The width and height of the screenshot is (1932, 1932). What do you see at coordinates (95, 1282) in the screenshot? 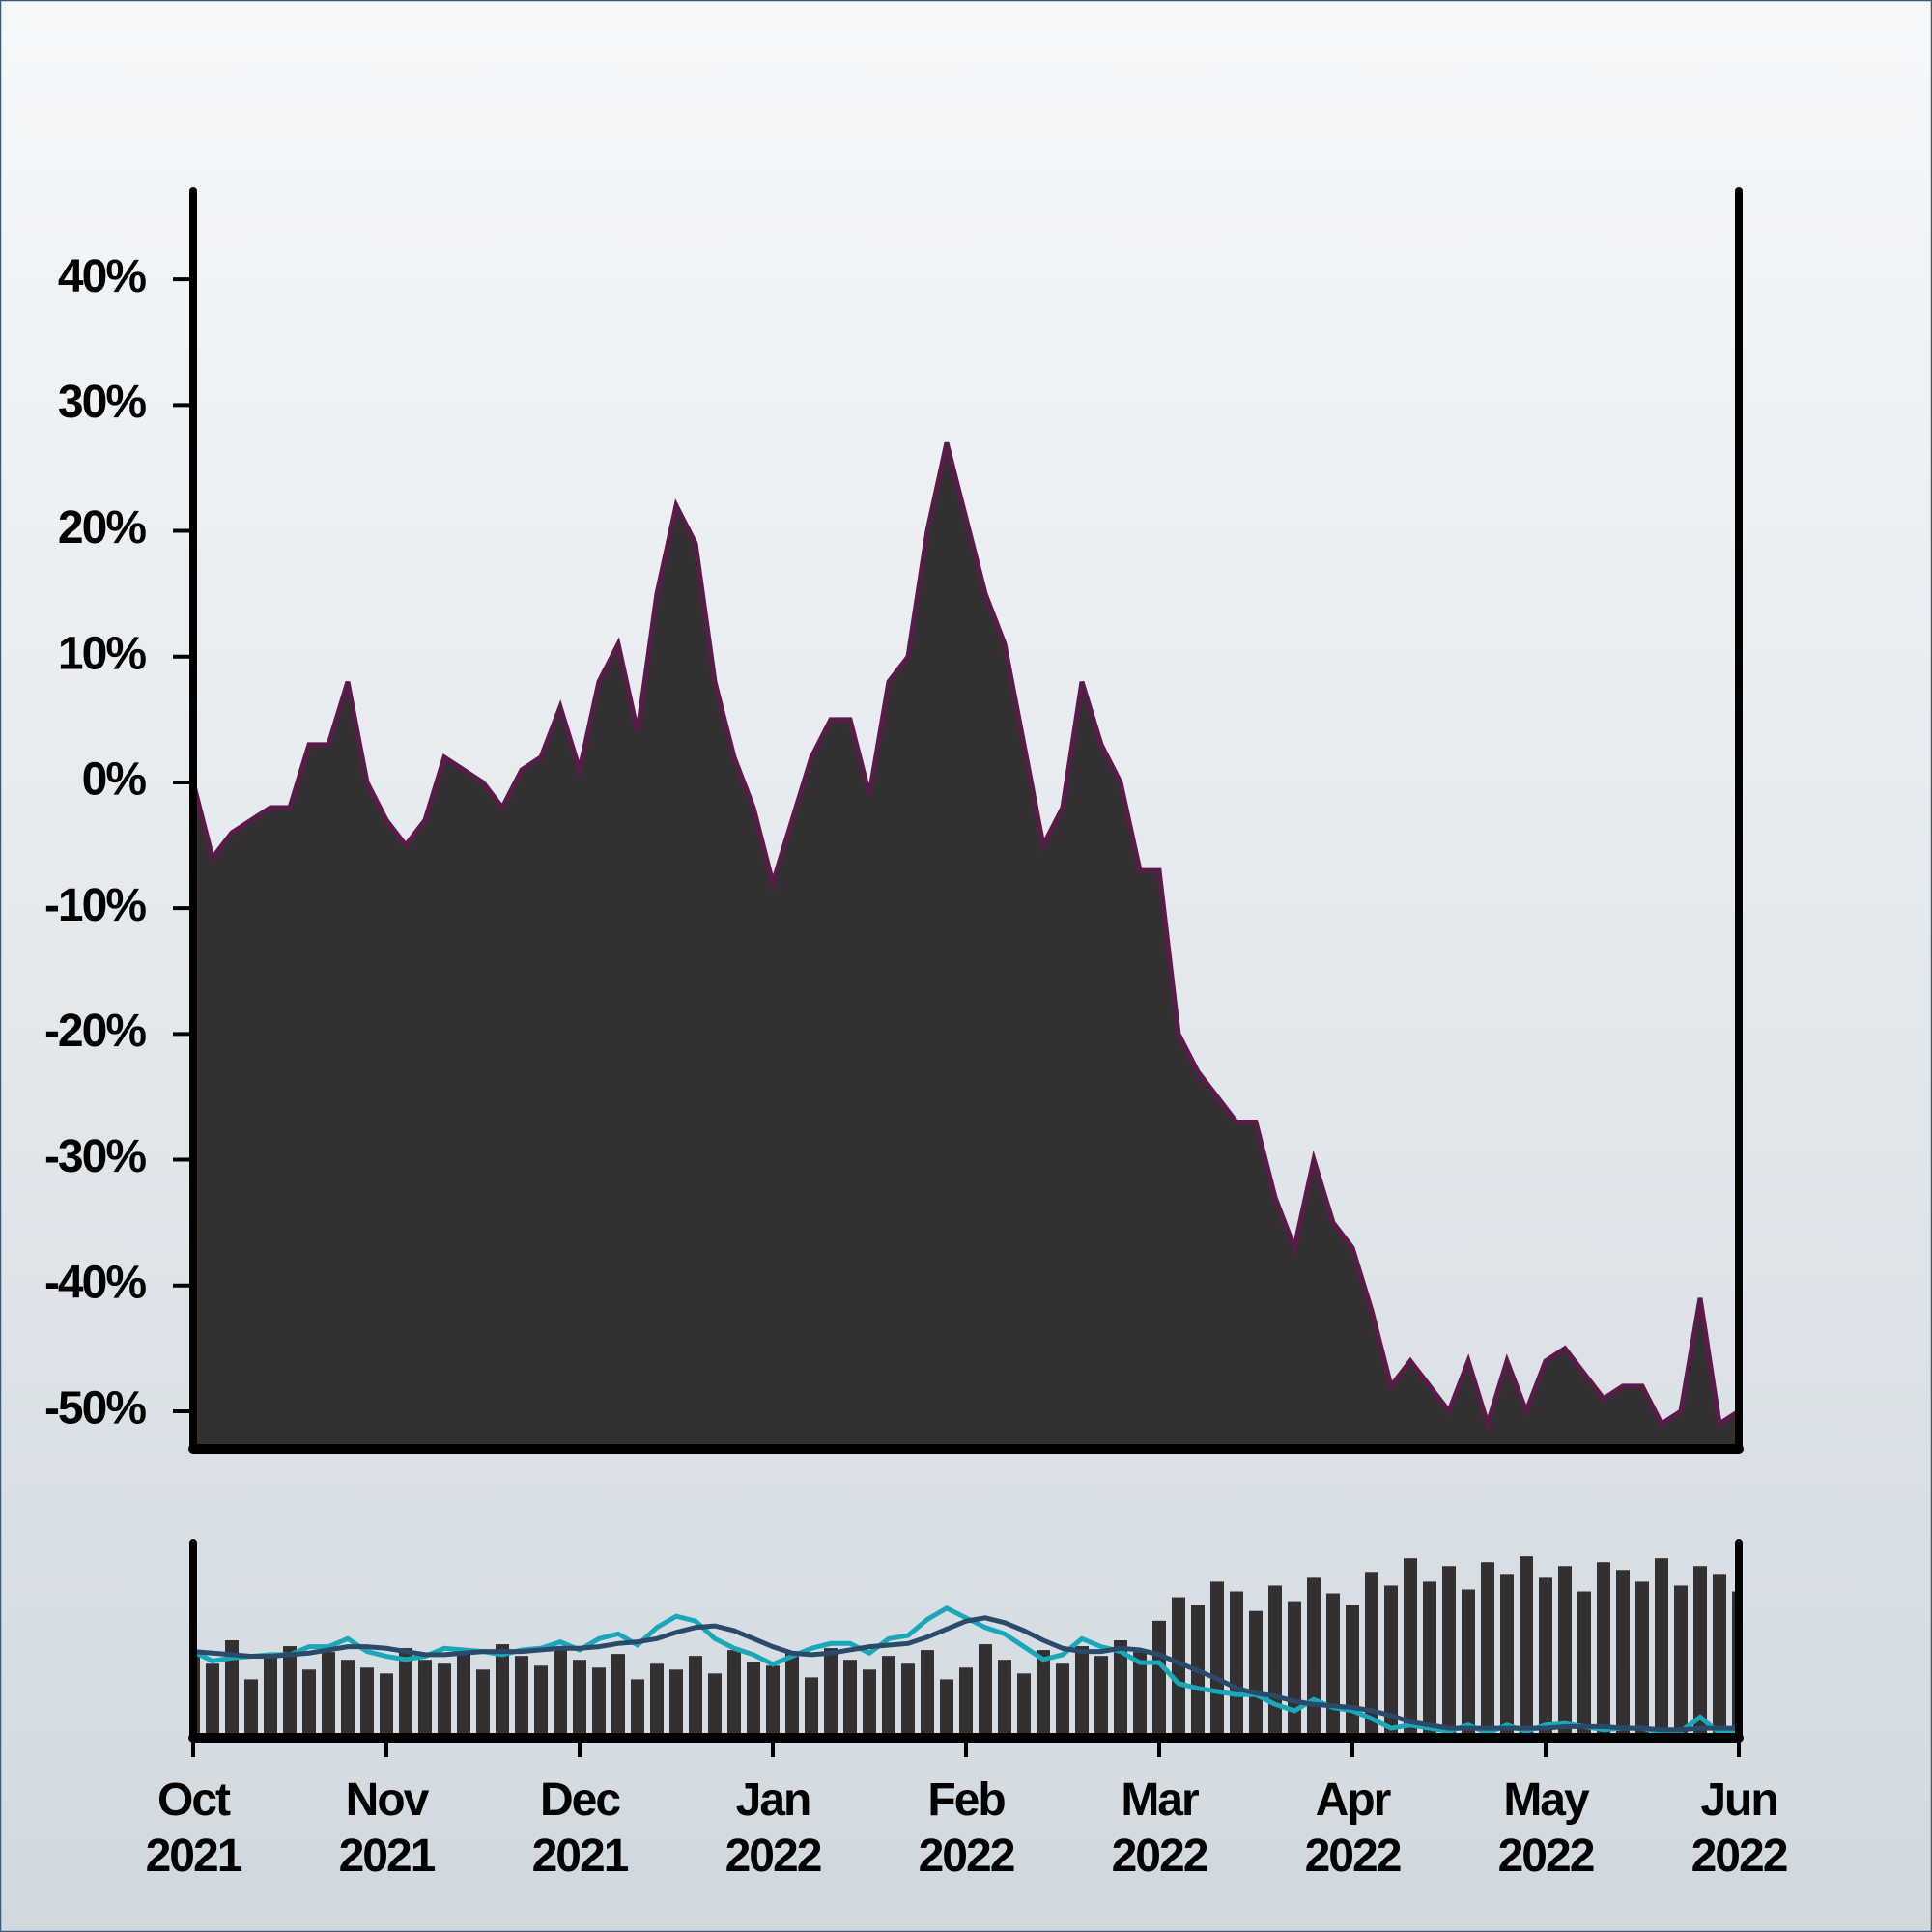
I see `y-tick-label: -40%` at bounding box center [95, 1282].